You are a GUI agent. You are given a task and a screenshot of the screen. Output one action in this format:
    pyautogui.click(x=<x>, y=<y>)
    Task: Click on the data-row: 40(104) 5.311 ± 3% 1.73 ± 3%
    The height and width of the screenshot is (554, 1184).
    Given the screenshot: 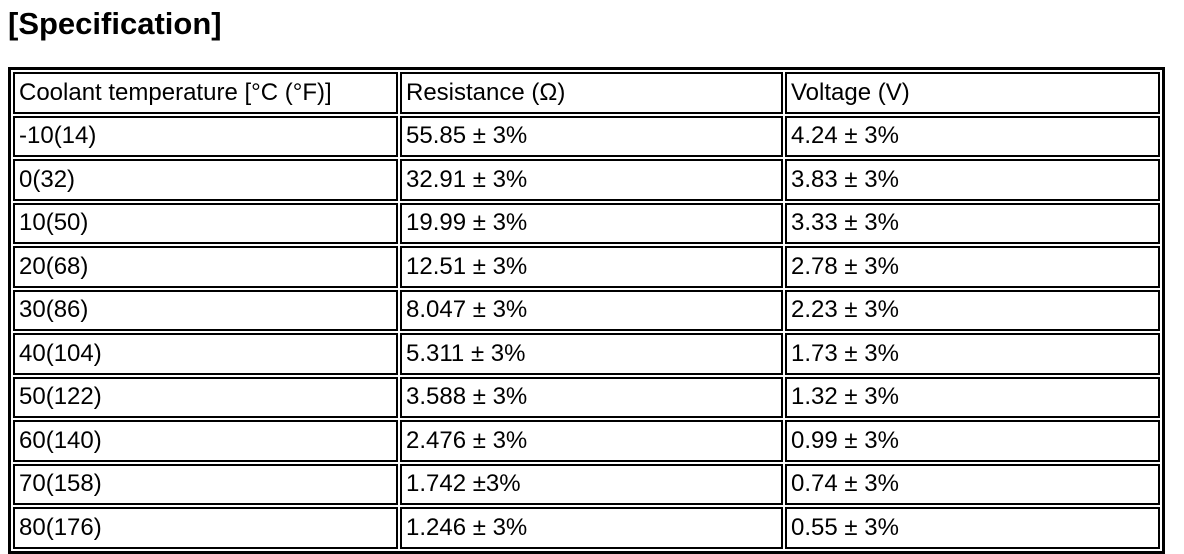 What is the action you would take?
    pyautogui.click(x=586, y=354)
    